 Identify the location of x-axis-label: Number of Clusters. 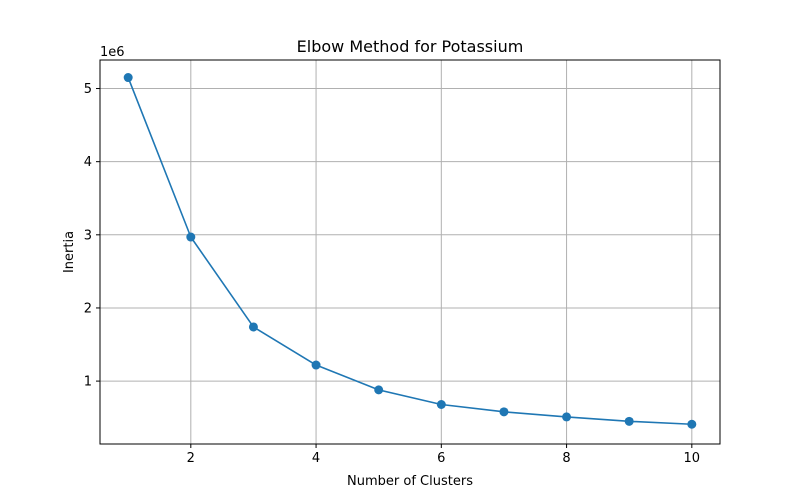
(410, 481).